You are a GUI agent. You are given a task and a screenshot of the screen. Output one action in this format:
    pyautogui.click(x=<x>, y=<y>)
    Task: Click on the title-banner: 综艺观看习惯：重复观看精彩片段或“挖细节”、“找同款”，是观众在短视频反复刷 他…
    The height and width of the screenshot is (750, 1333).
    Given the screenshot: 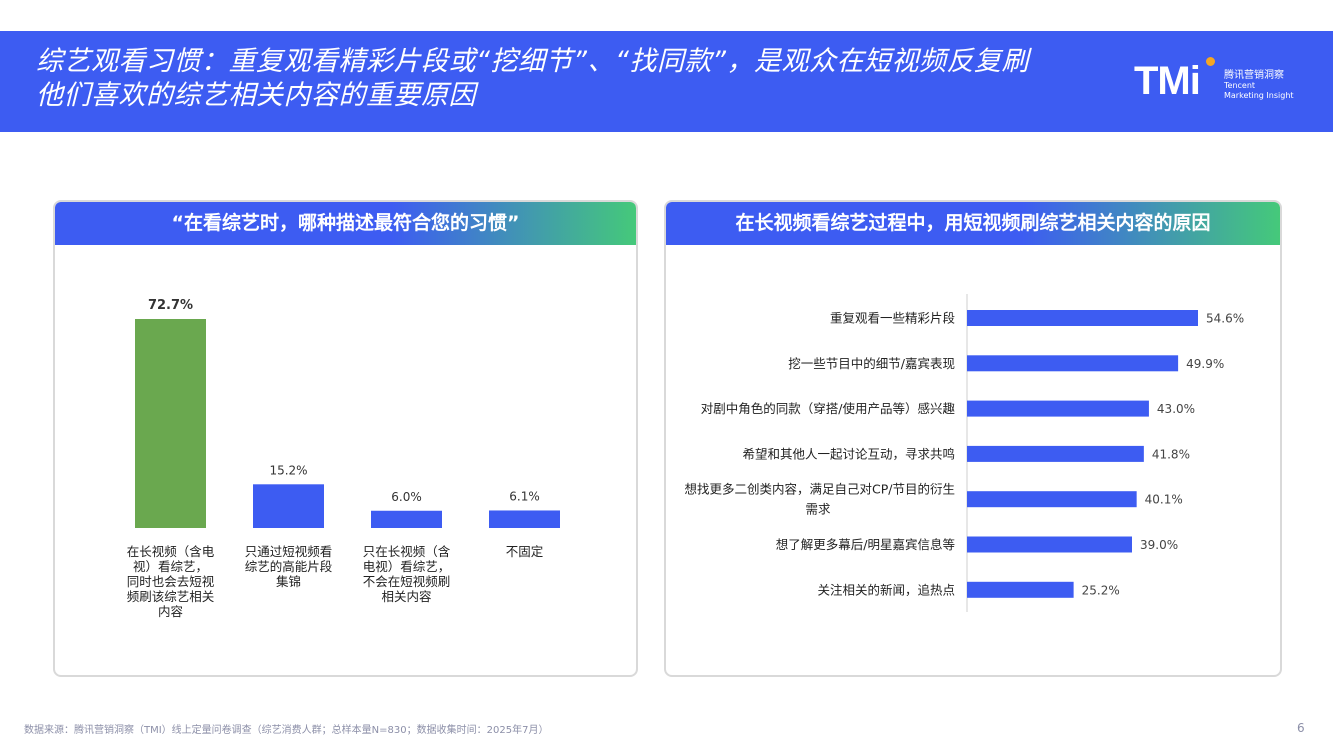 What is the action you would take?
    pyautogui.click(x=666, y=81)
    